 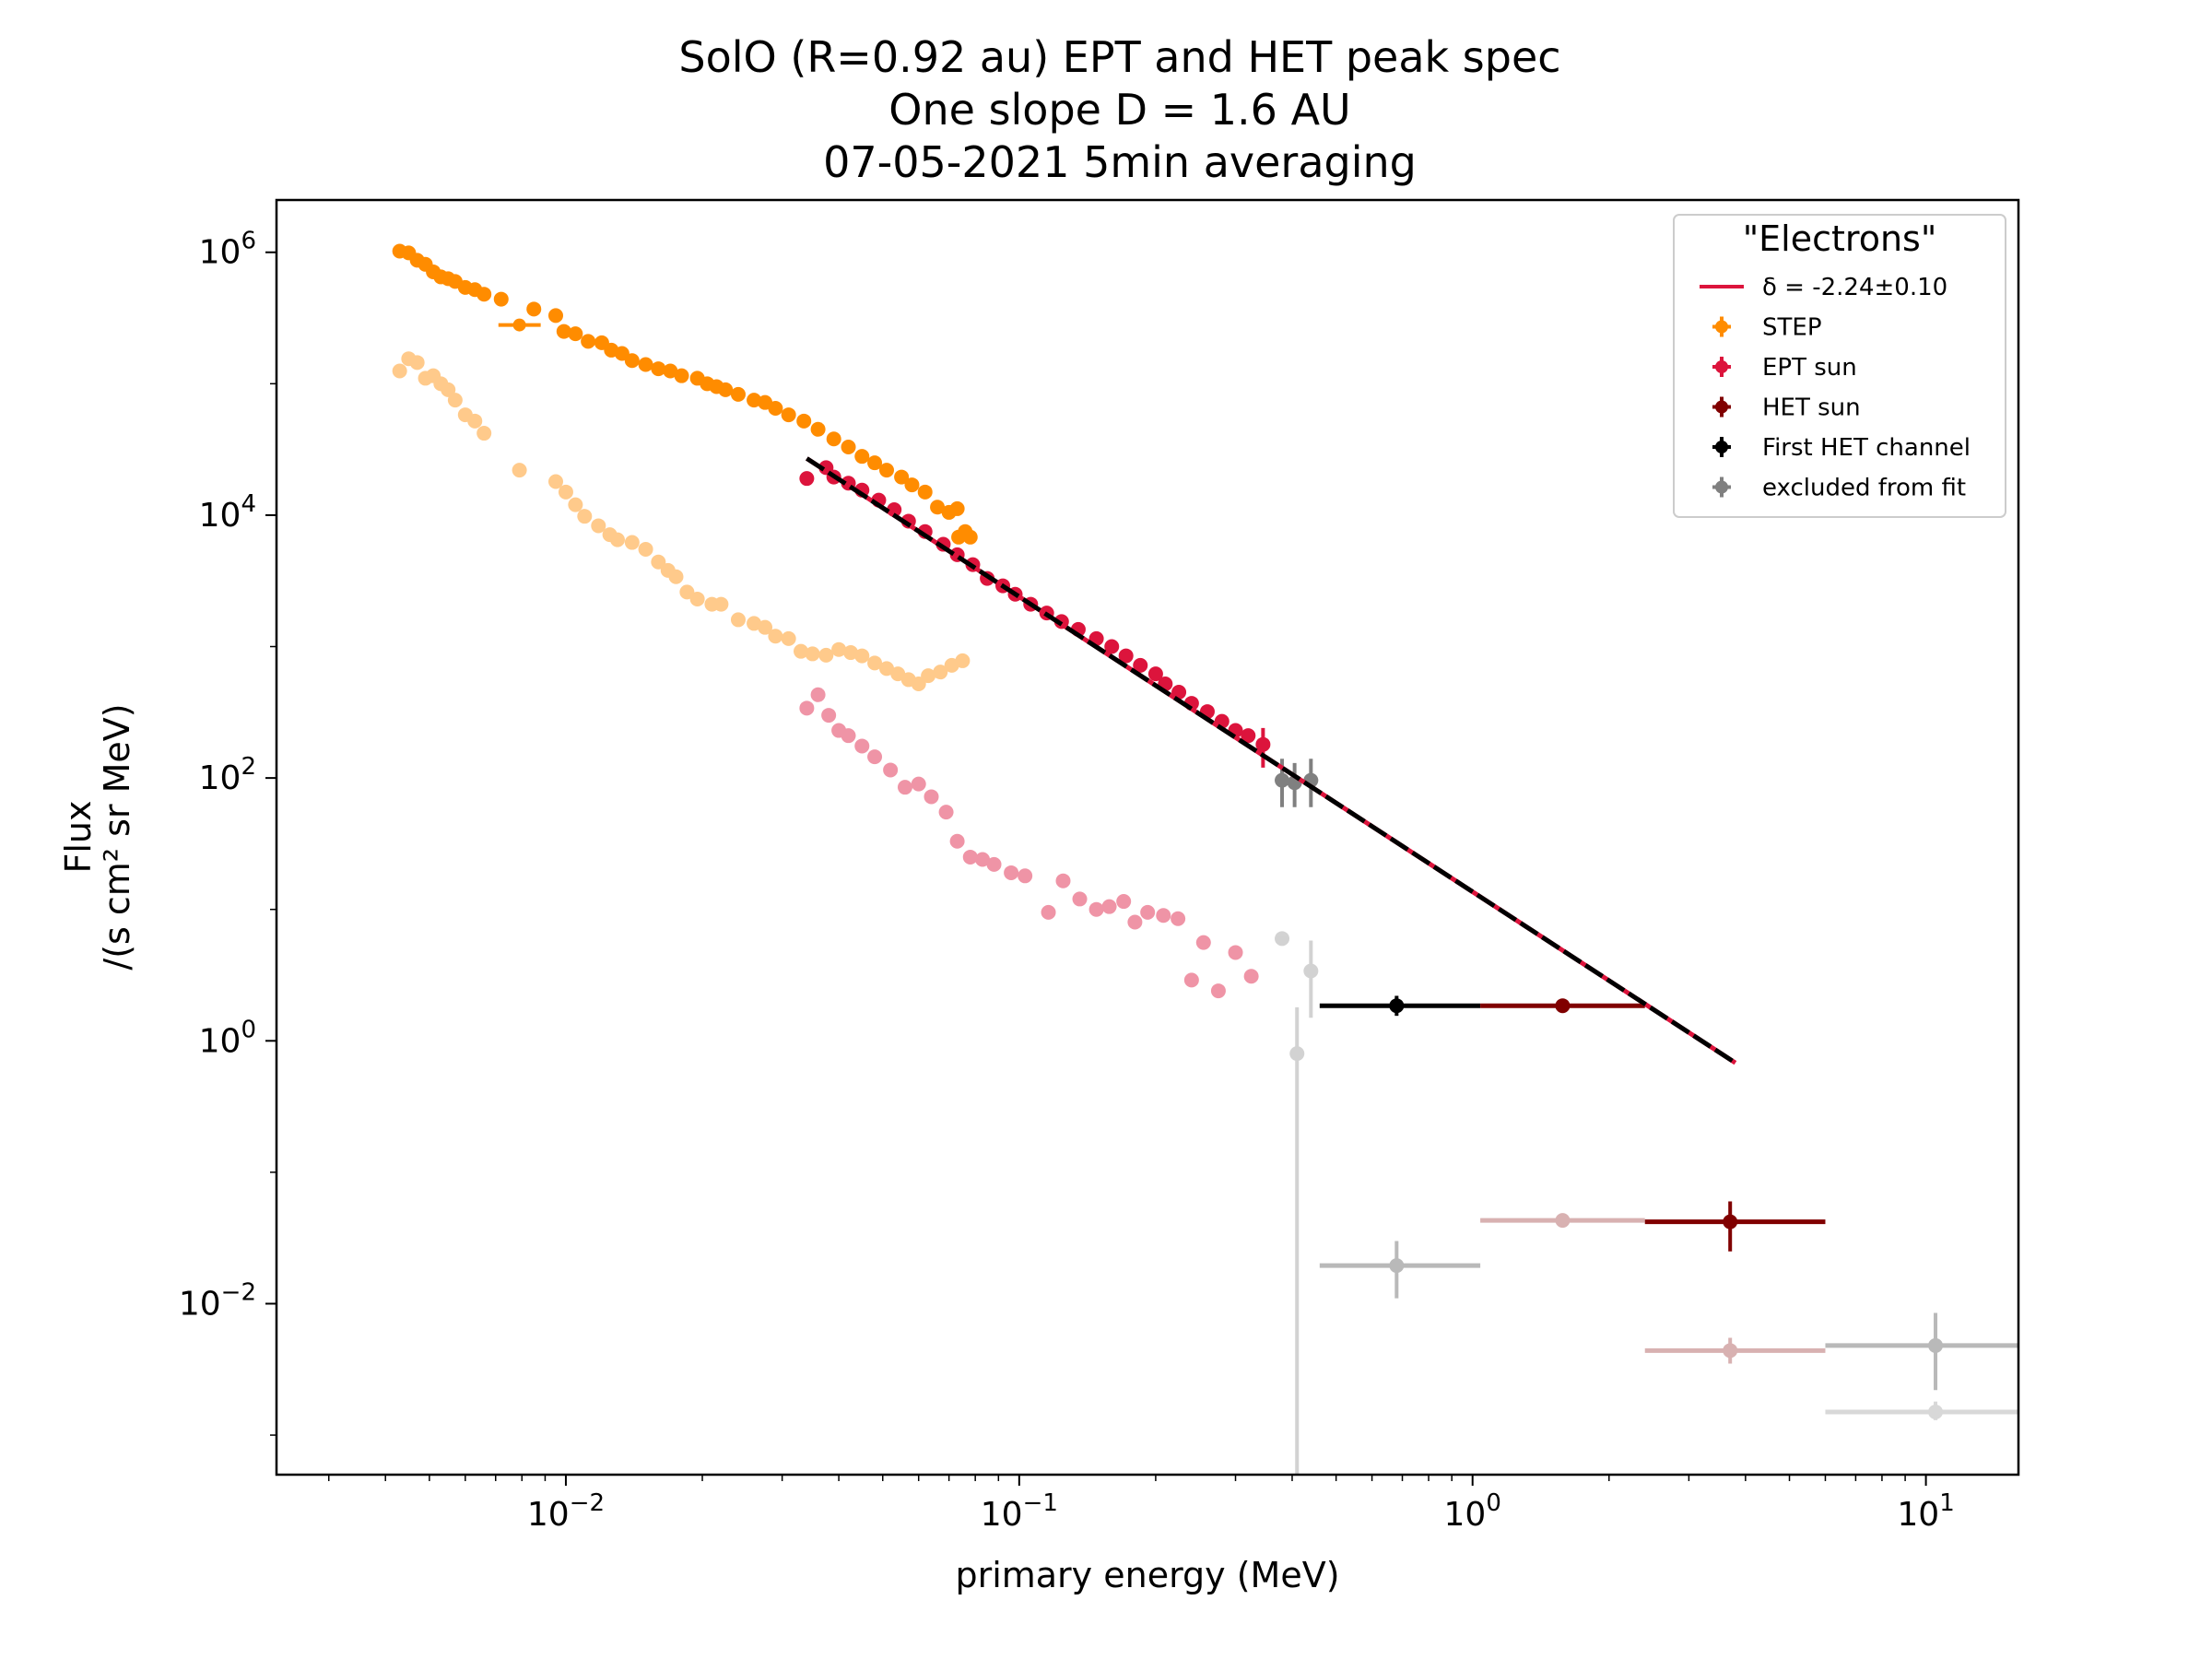 What do you see at coordinates (227, 250) in the screenshot?
I see `y-tick-label: 10⁶` at bounding box center [227, 250].